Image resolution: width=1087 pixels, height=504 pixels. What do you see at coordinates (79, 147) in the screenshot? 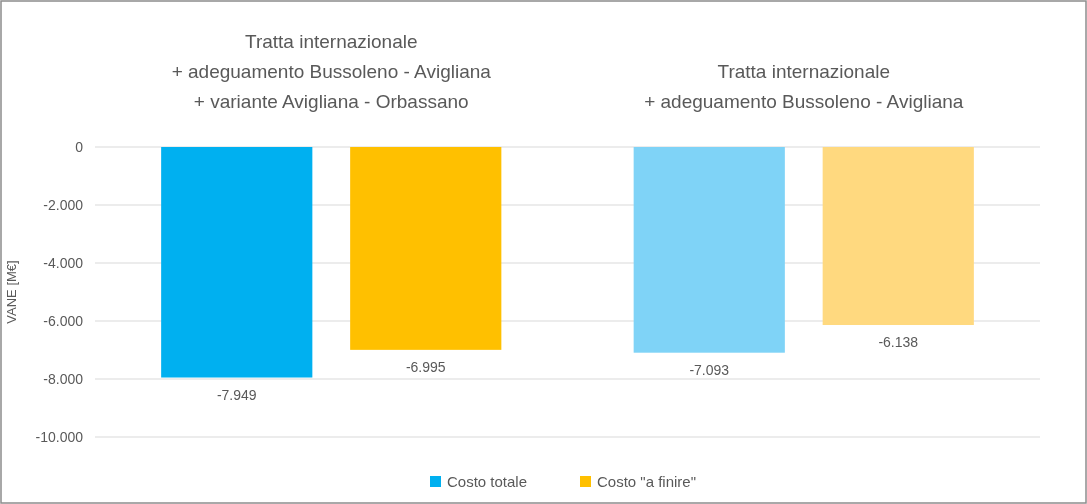
I see `y-tick-label: 0` at bounding box center [79, 147].